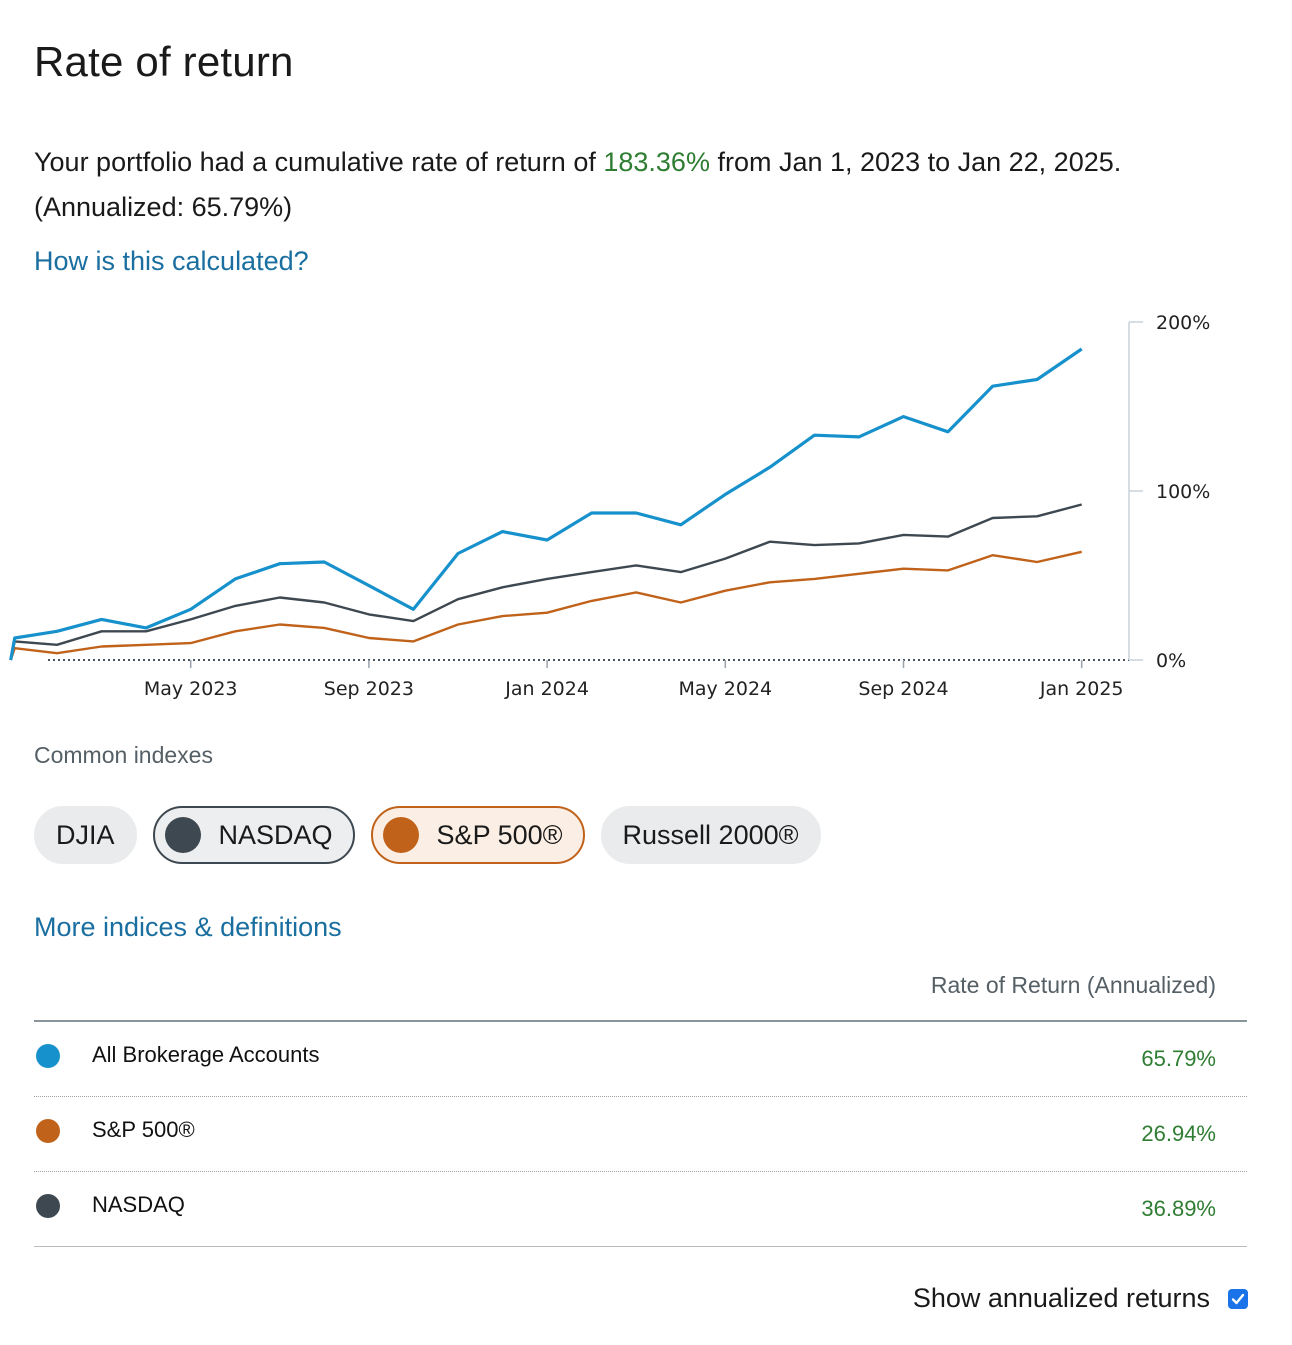 The height and width of the screenshot is (1345, 1292). I want to click on index-chip-group: DJIA NASDAQ S&P 500® Russell 2000®, so click(427, 835).